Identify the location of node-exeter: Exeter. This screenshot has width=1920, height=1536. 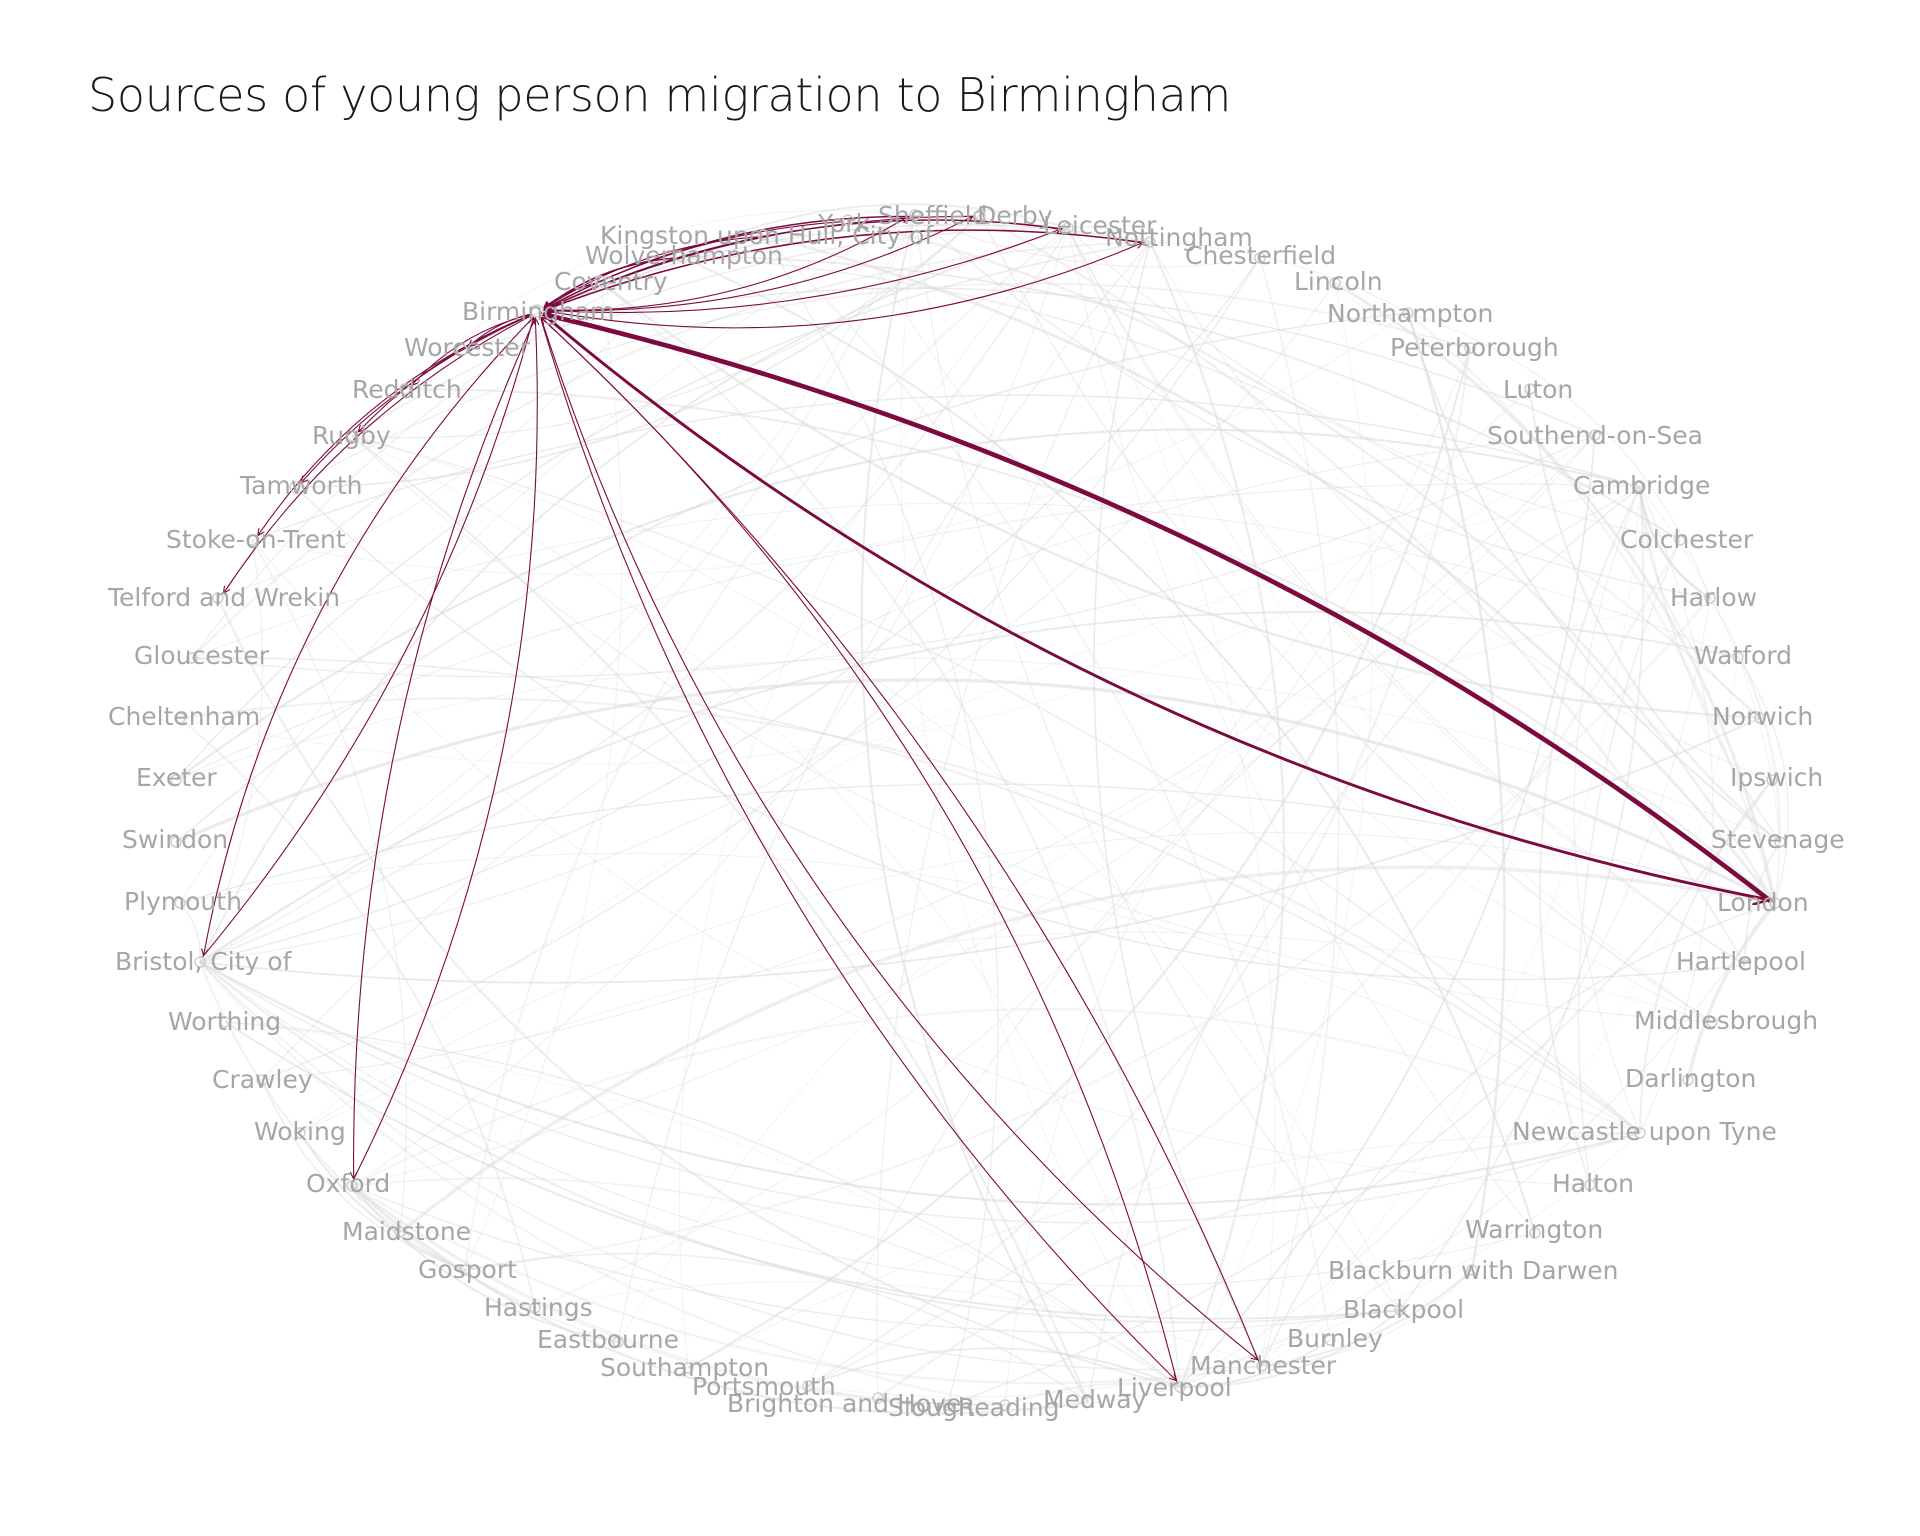
(176, 777).